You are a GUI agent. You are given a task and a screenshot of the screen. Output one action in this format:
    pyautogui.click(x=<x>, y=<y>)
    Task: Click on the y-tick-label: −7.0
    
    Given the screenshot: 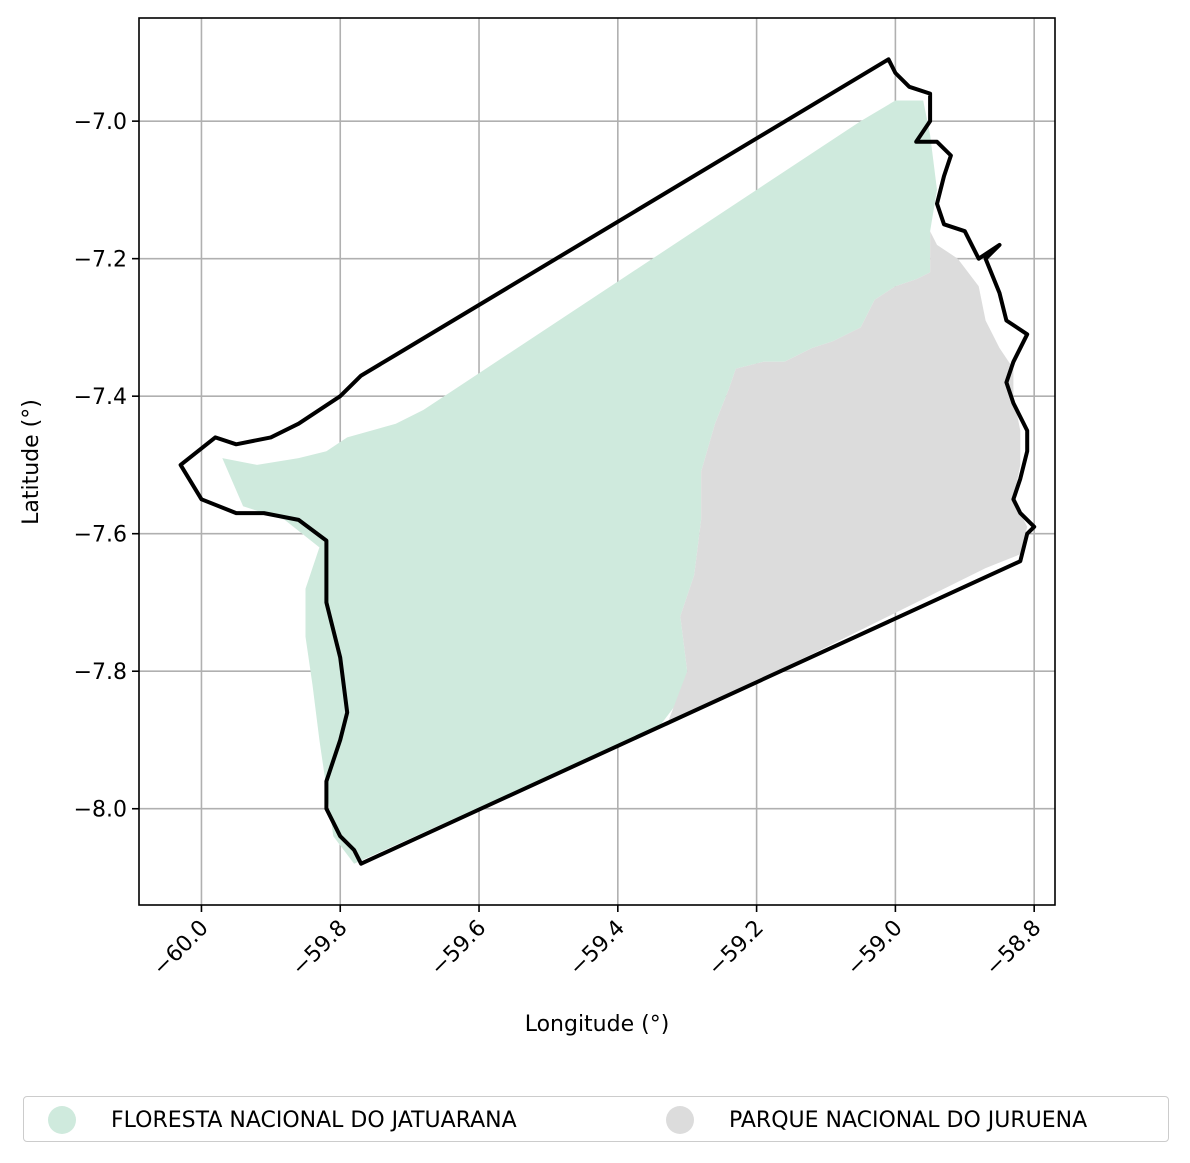 What is the action you would take?
    pyautogui.click(x=100, y=122)
    